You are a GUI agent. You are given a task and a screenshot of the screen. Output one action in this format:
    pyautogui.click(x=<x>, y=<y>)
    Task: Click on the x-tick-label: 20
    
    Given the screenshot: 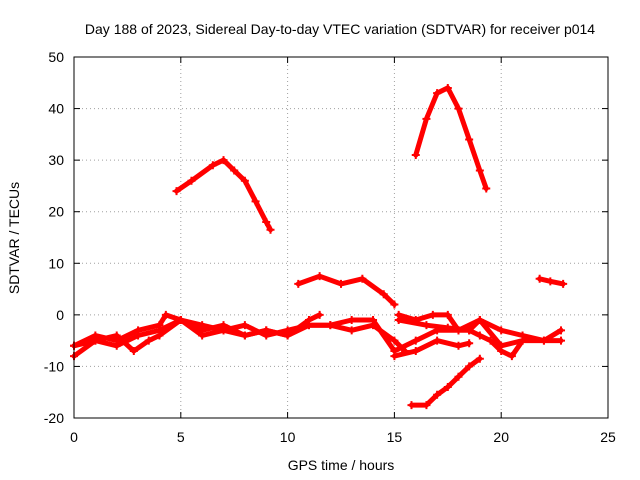 What is the action you would take?
    pyautogui.click(x=501, y=437)
    